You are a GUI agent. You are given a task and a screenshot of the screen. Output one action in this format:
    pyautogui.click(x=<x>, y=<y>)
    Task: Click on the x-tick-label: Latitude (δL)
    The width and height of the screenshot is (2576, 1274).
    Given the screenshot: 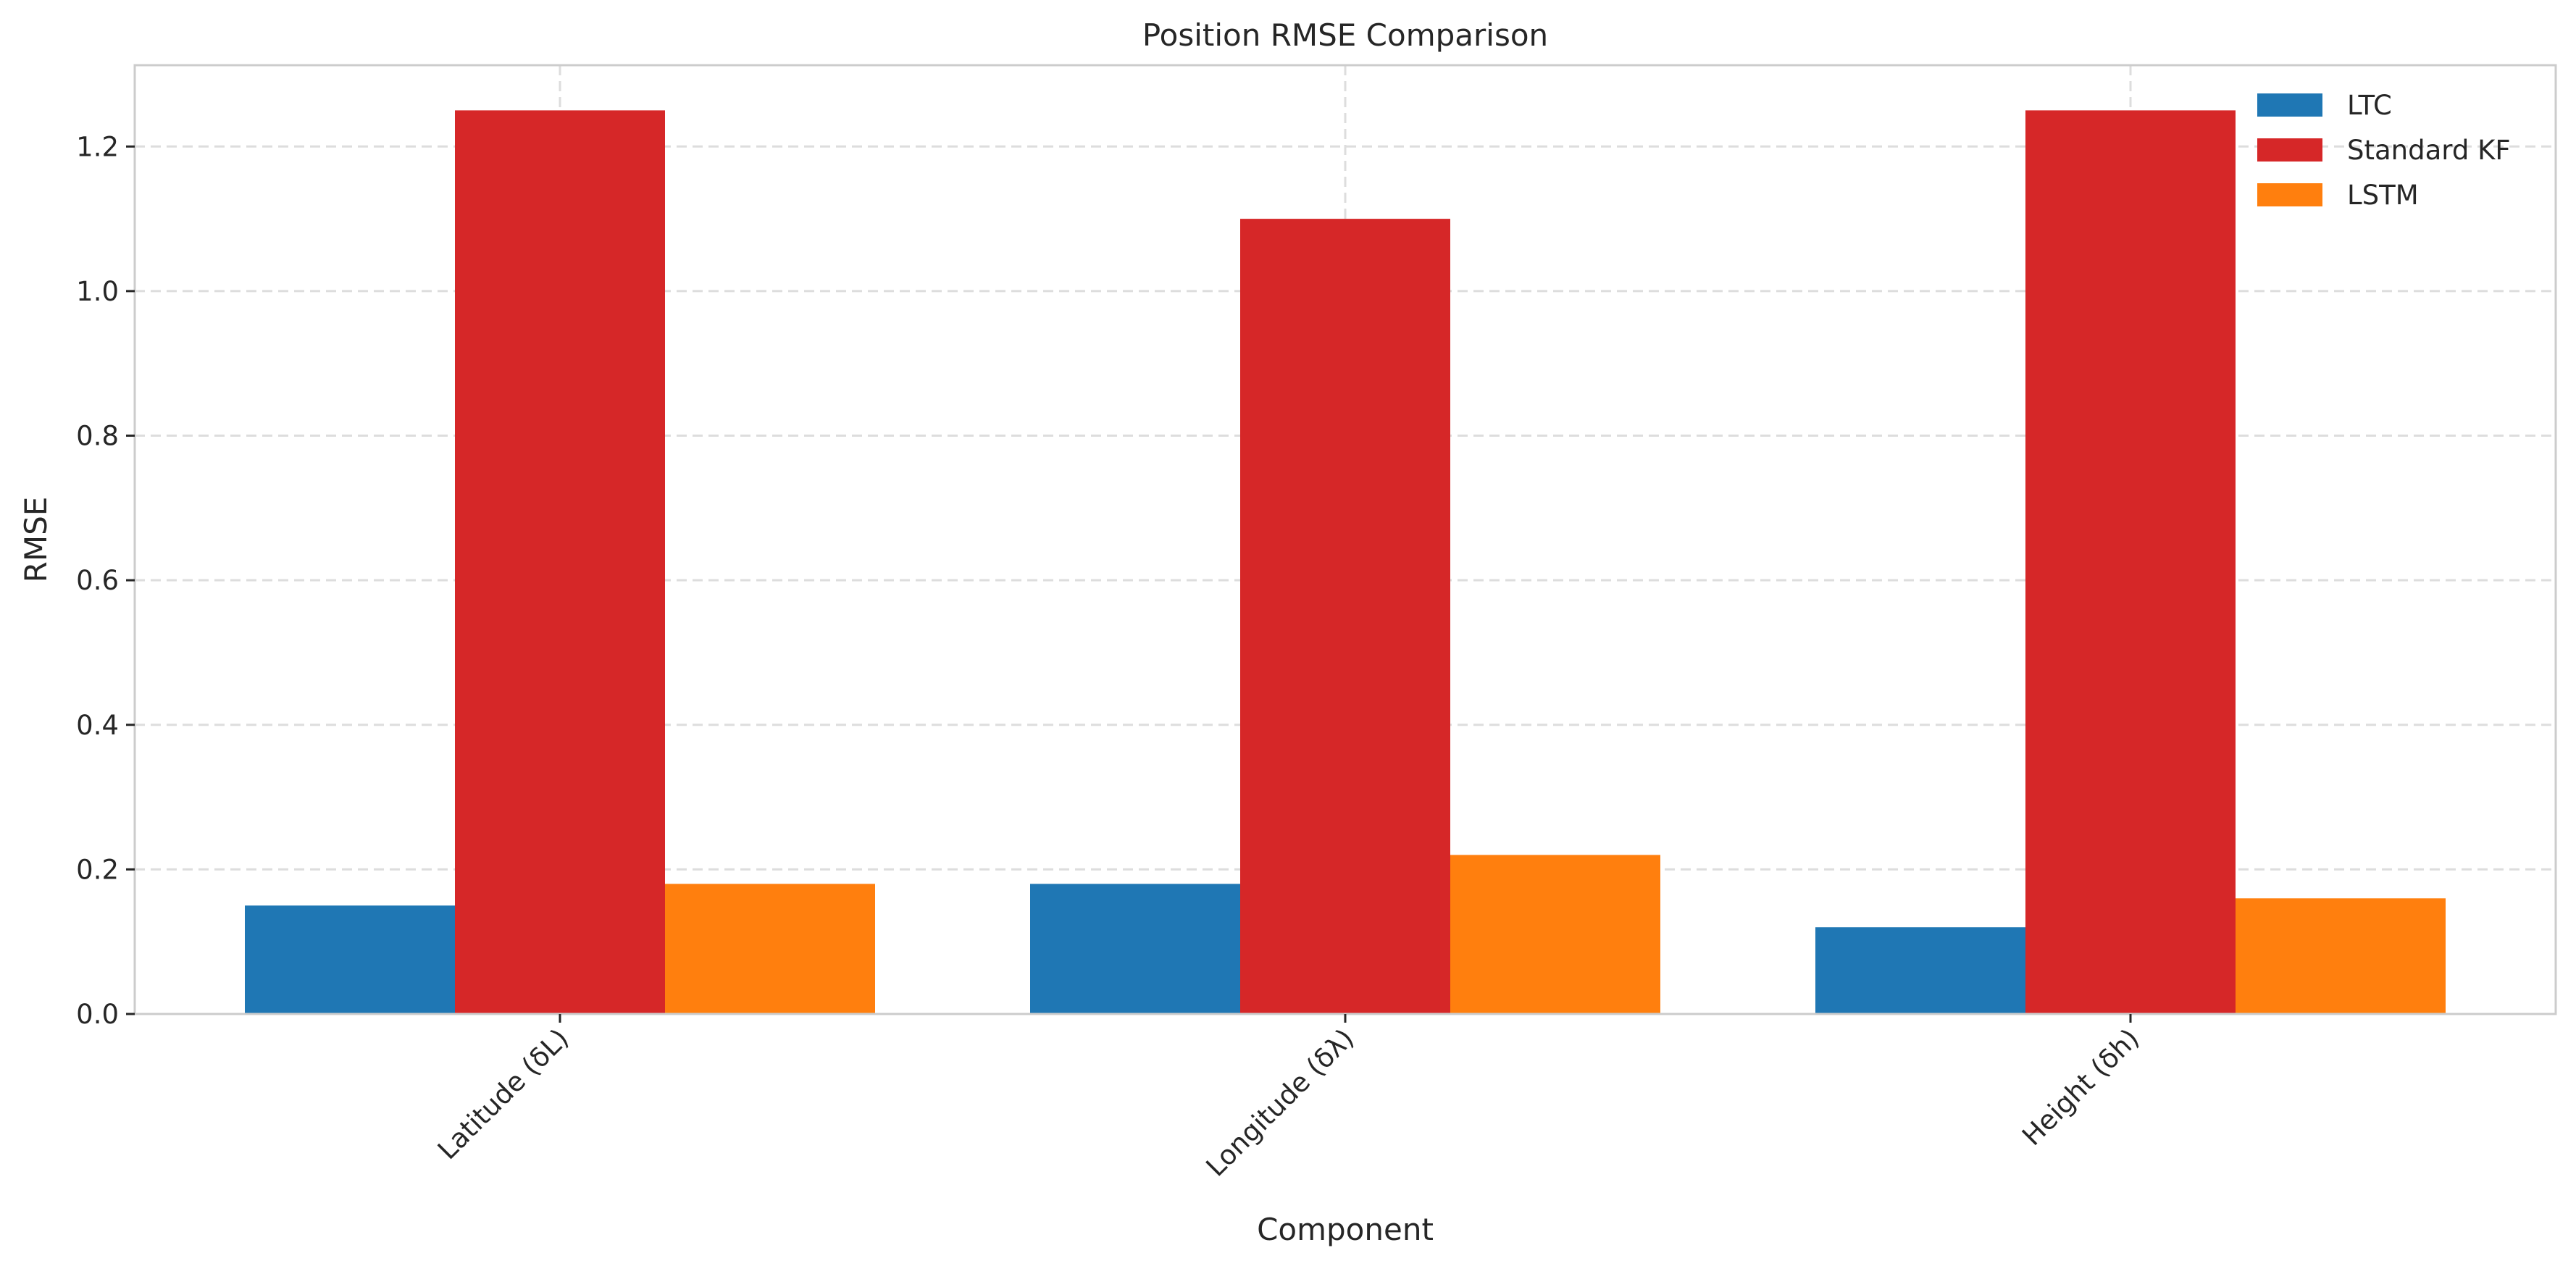 What is the action you would take?
    pyautogui.click(x=503, y=1094)
    